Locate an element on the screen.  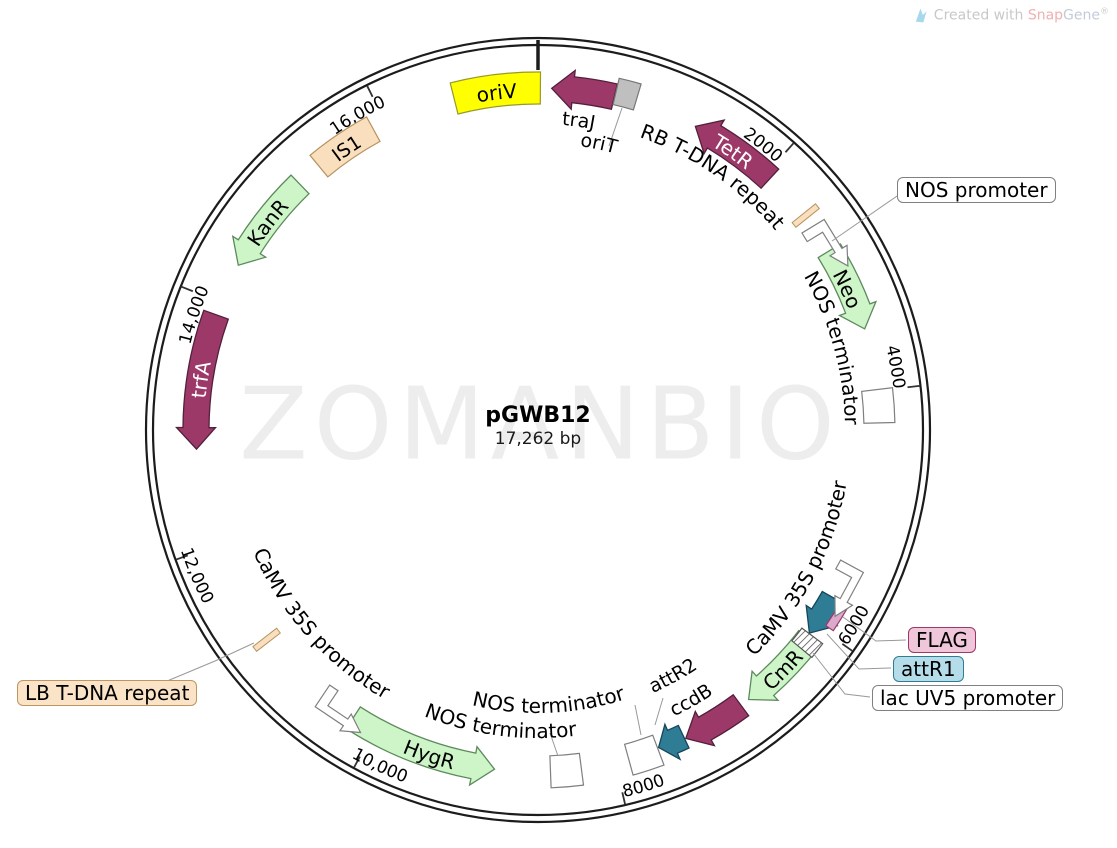
lac-UV5-promoter-label: lac UV5 promoter is located at coordinates (968, 698).